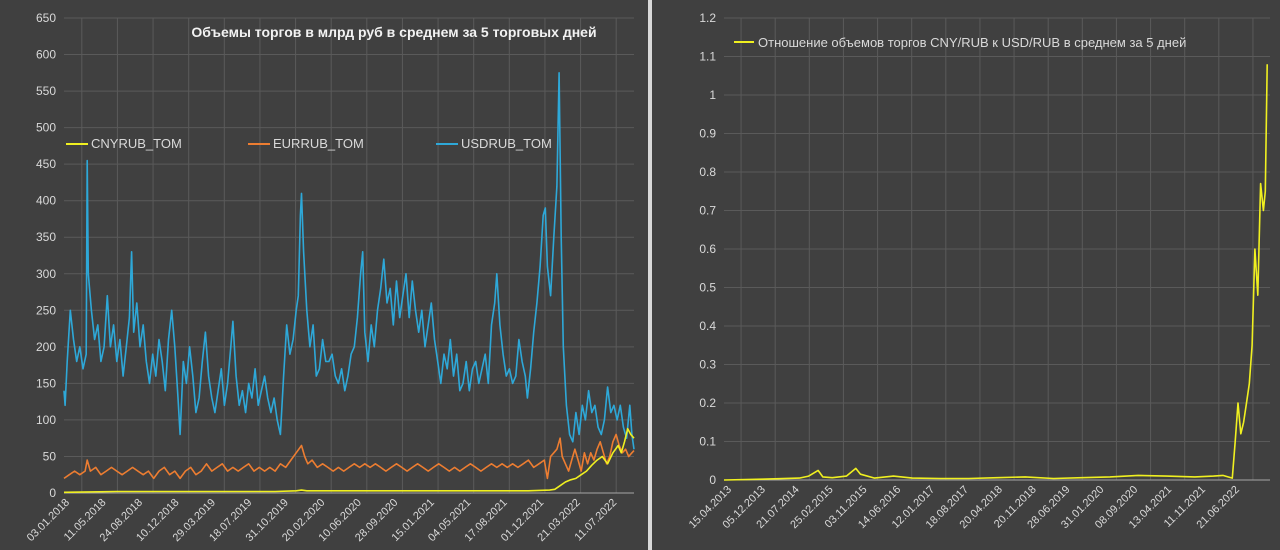 This screenshot has width=1280, height=550. I want to click on y-tick-label: 0.1, so click(707, 442).